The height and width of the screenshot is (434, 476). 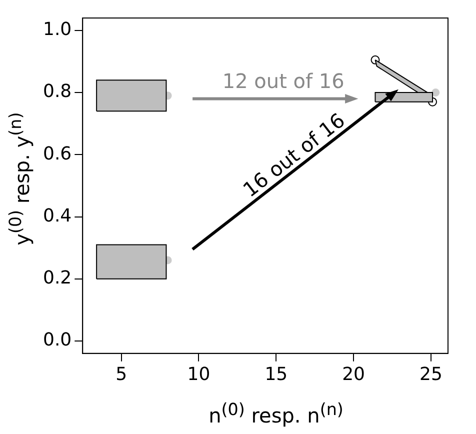 I want to click on y-tick-label: 0.0, so click(x=57, y=340).